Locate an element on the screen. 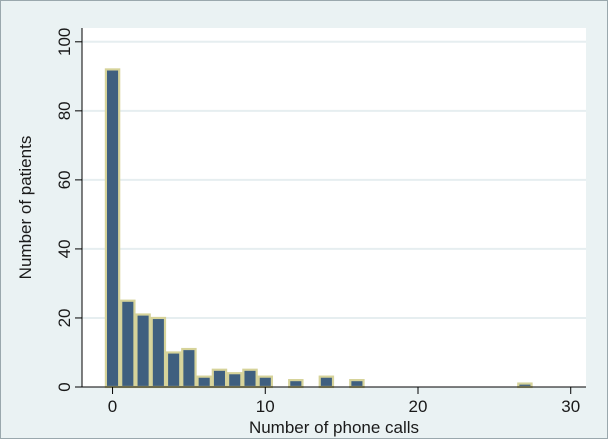 The height and width of the screenshot is (444, 608). y-tick-label: 0 is located at coordinates (64, 386).